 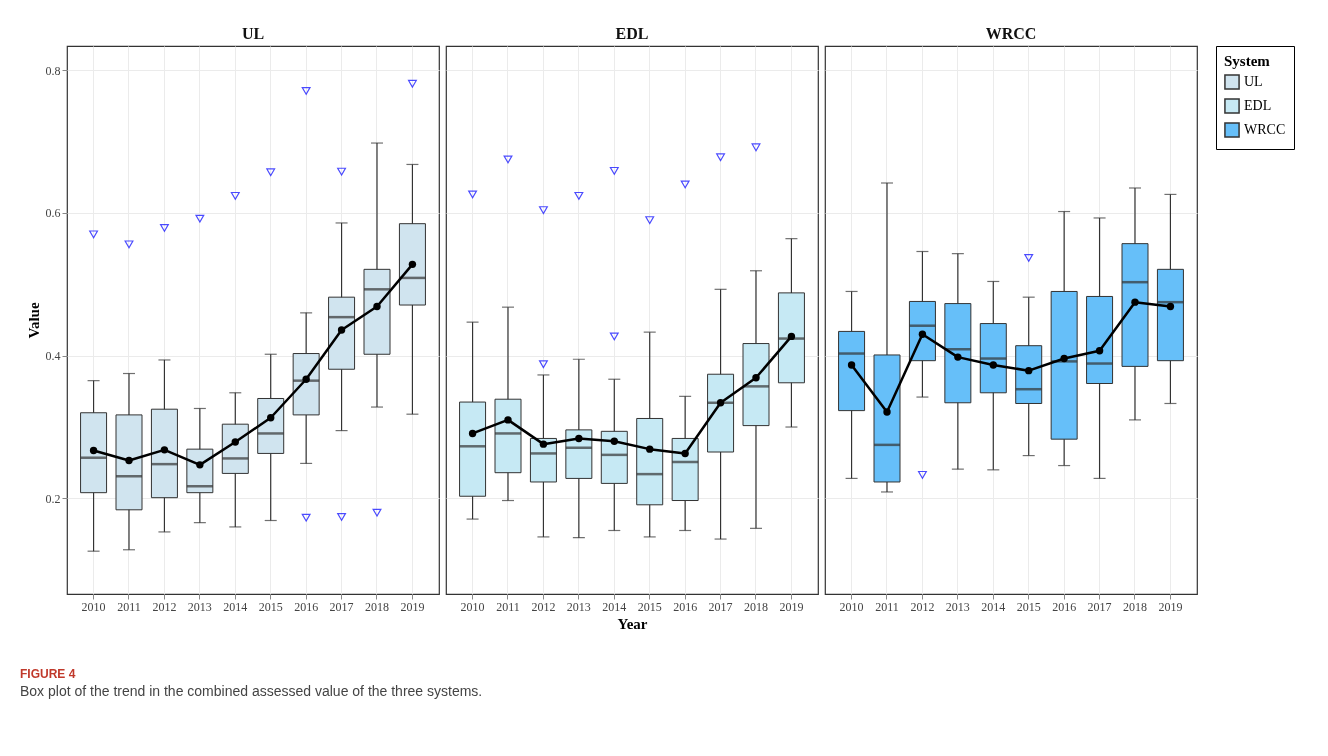 What do you see at coordinates (252, 691) in the screenshot?
I see `text: Box plot of the trend in the combined assessed value of the three systems.` at bounding box center [252, 691].